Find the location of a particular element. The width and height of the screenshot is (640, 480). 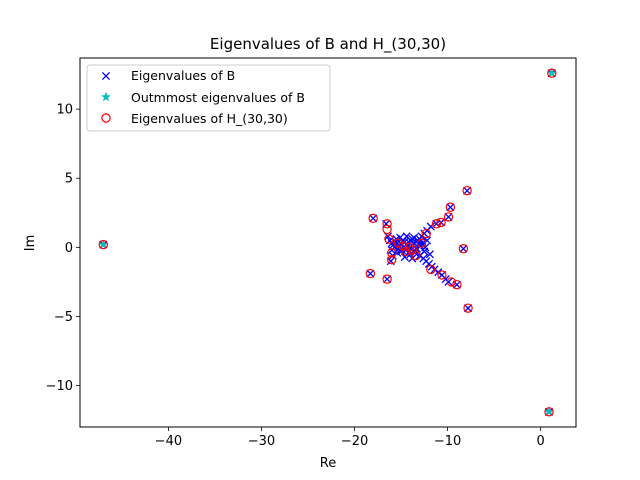

legend-label-eigenvalues-h: Eigenvalues of H_(30,30) is located at coordinates (209, 118).